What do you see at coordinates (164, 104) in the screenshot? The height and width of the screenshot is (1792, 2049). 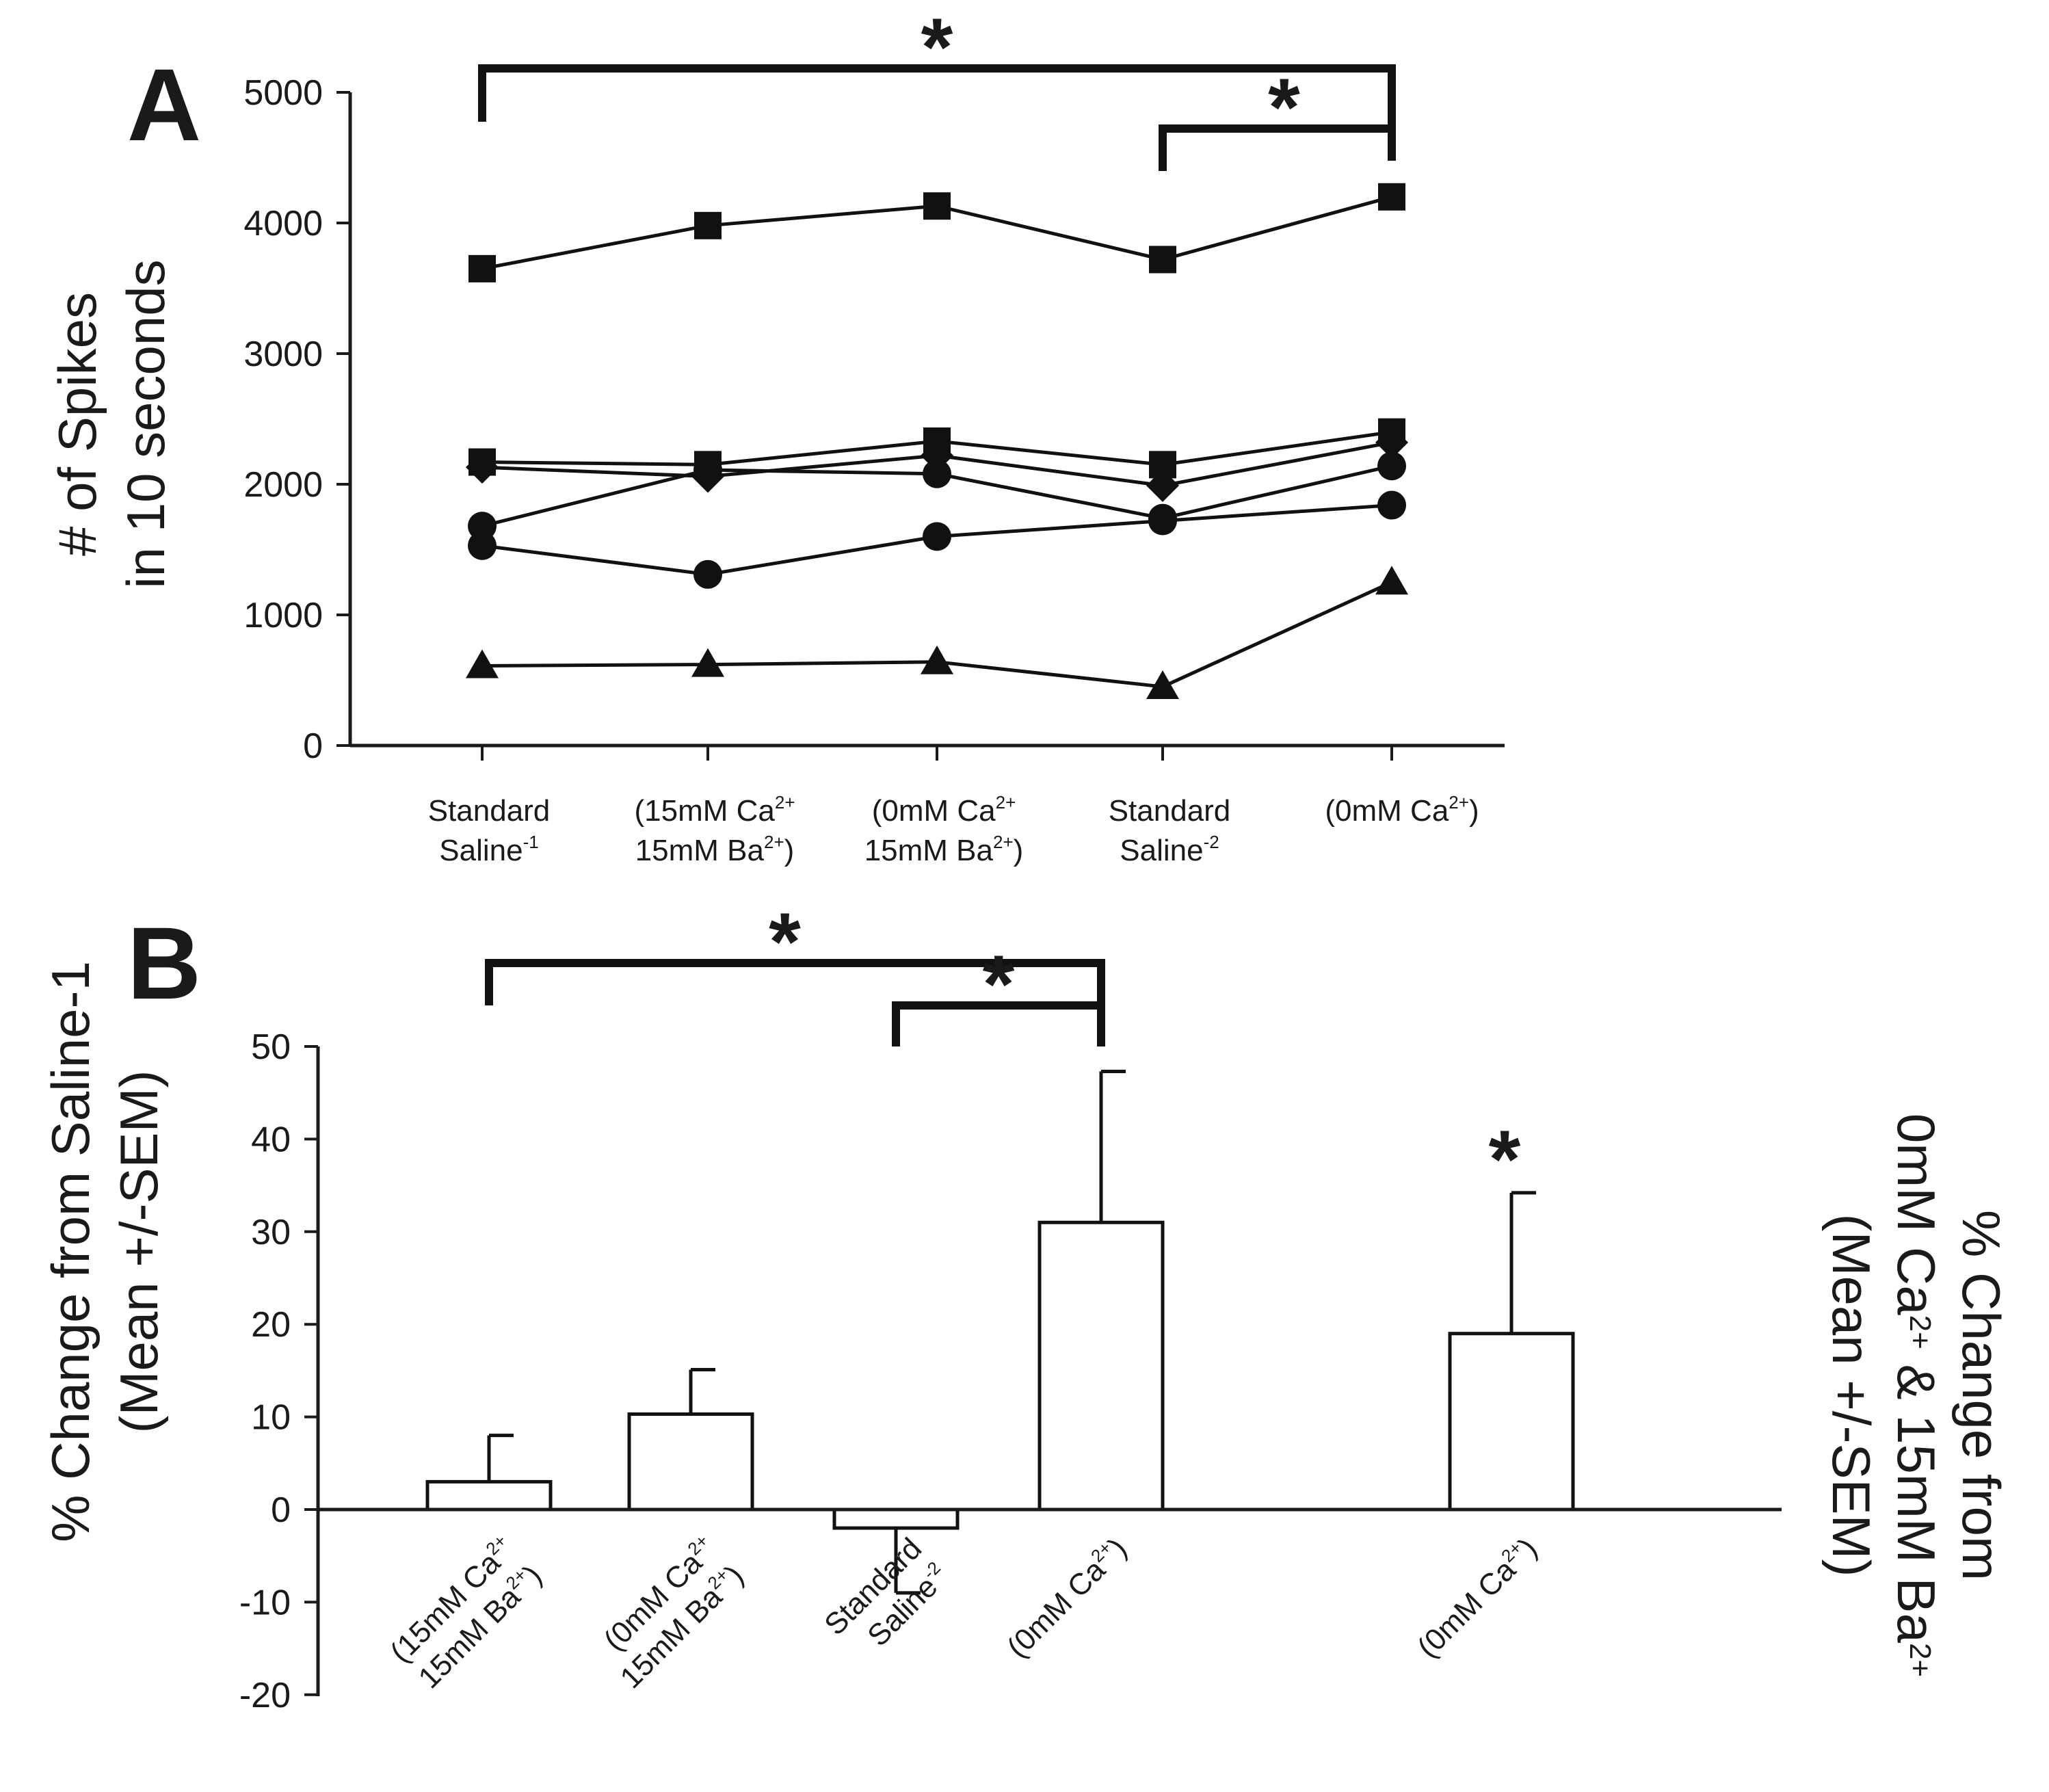 I see `panel-label-a: A` at bounding box center [164, 104].